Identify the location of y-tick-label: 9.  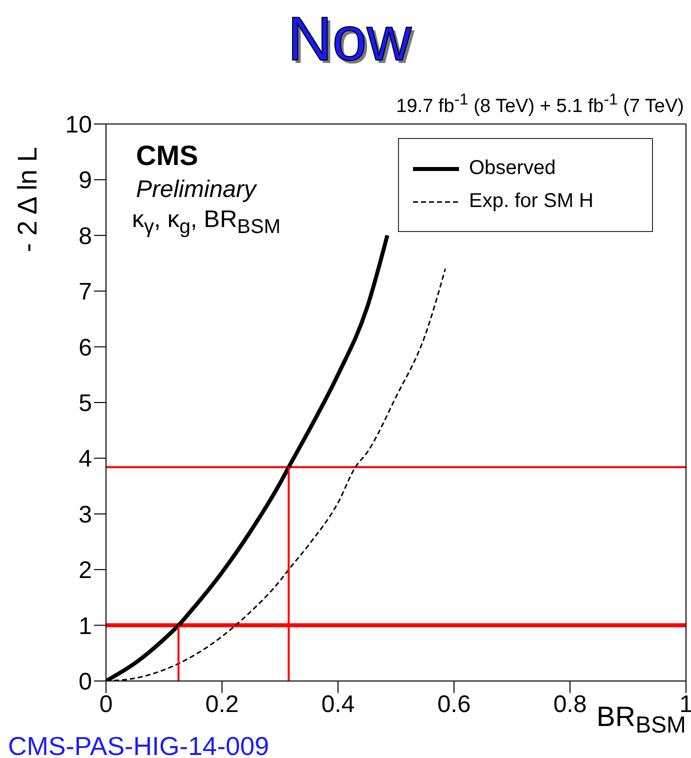
(85, 180).